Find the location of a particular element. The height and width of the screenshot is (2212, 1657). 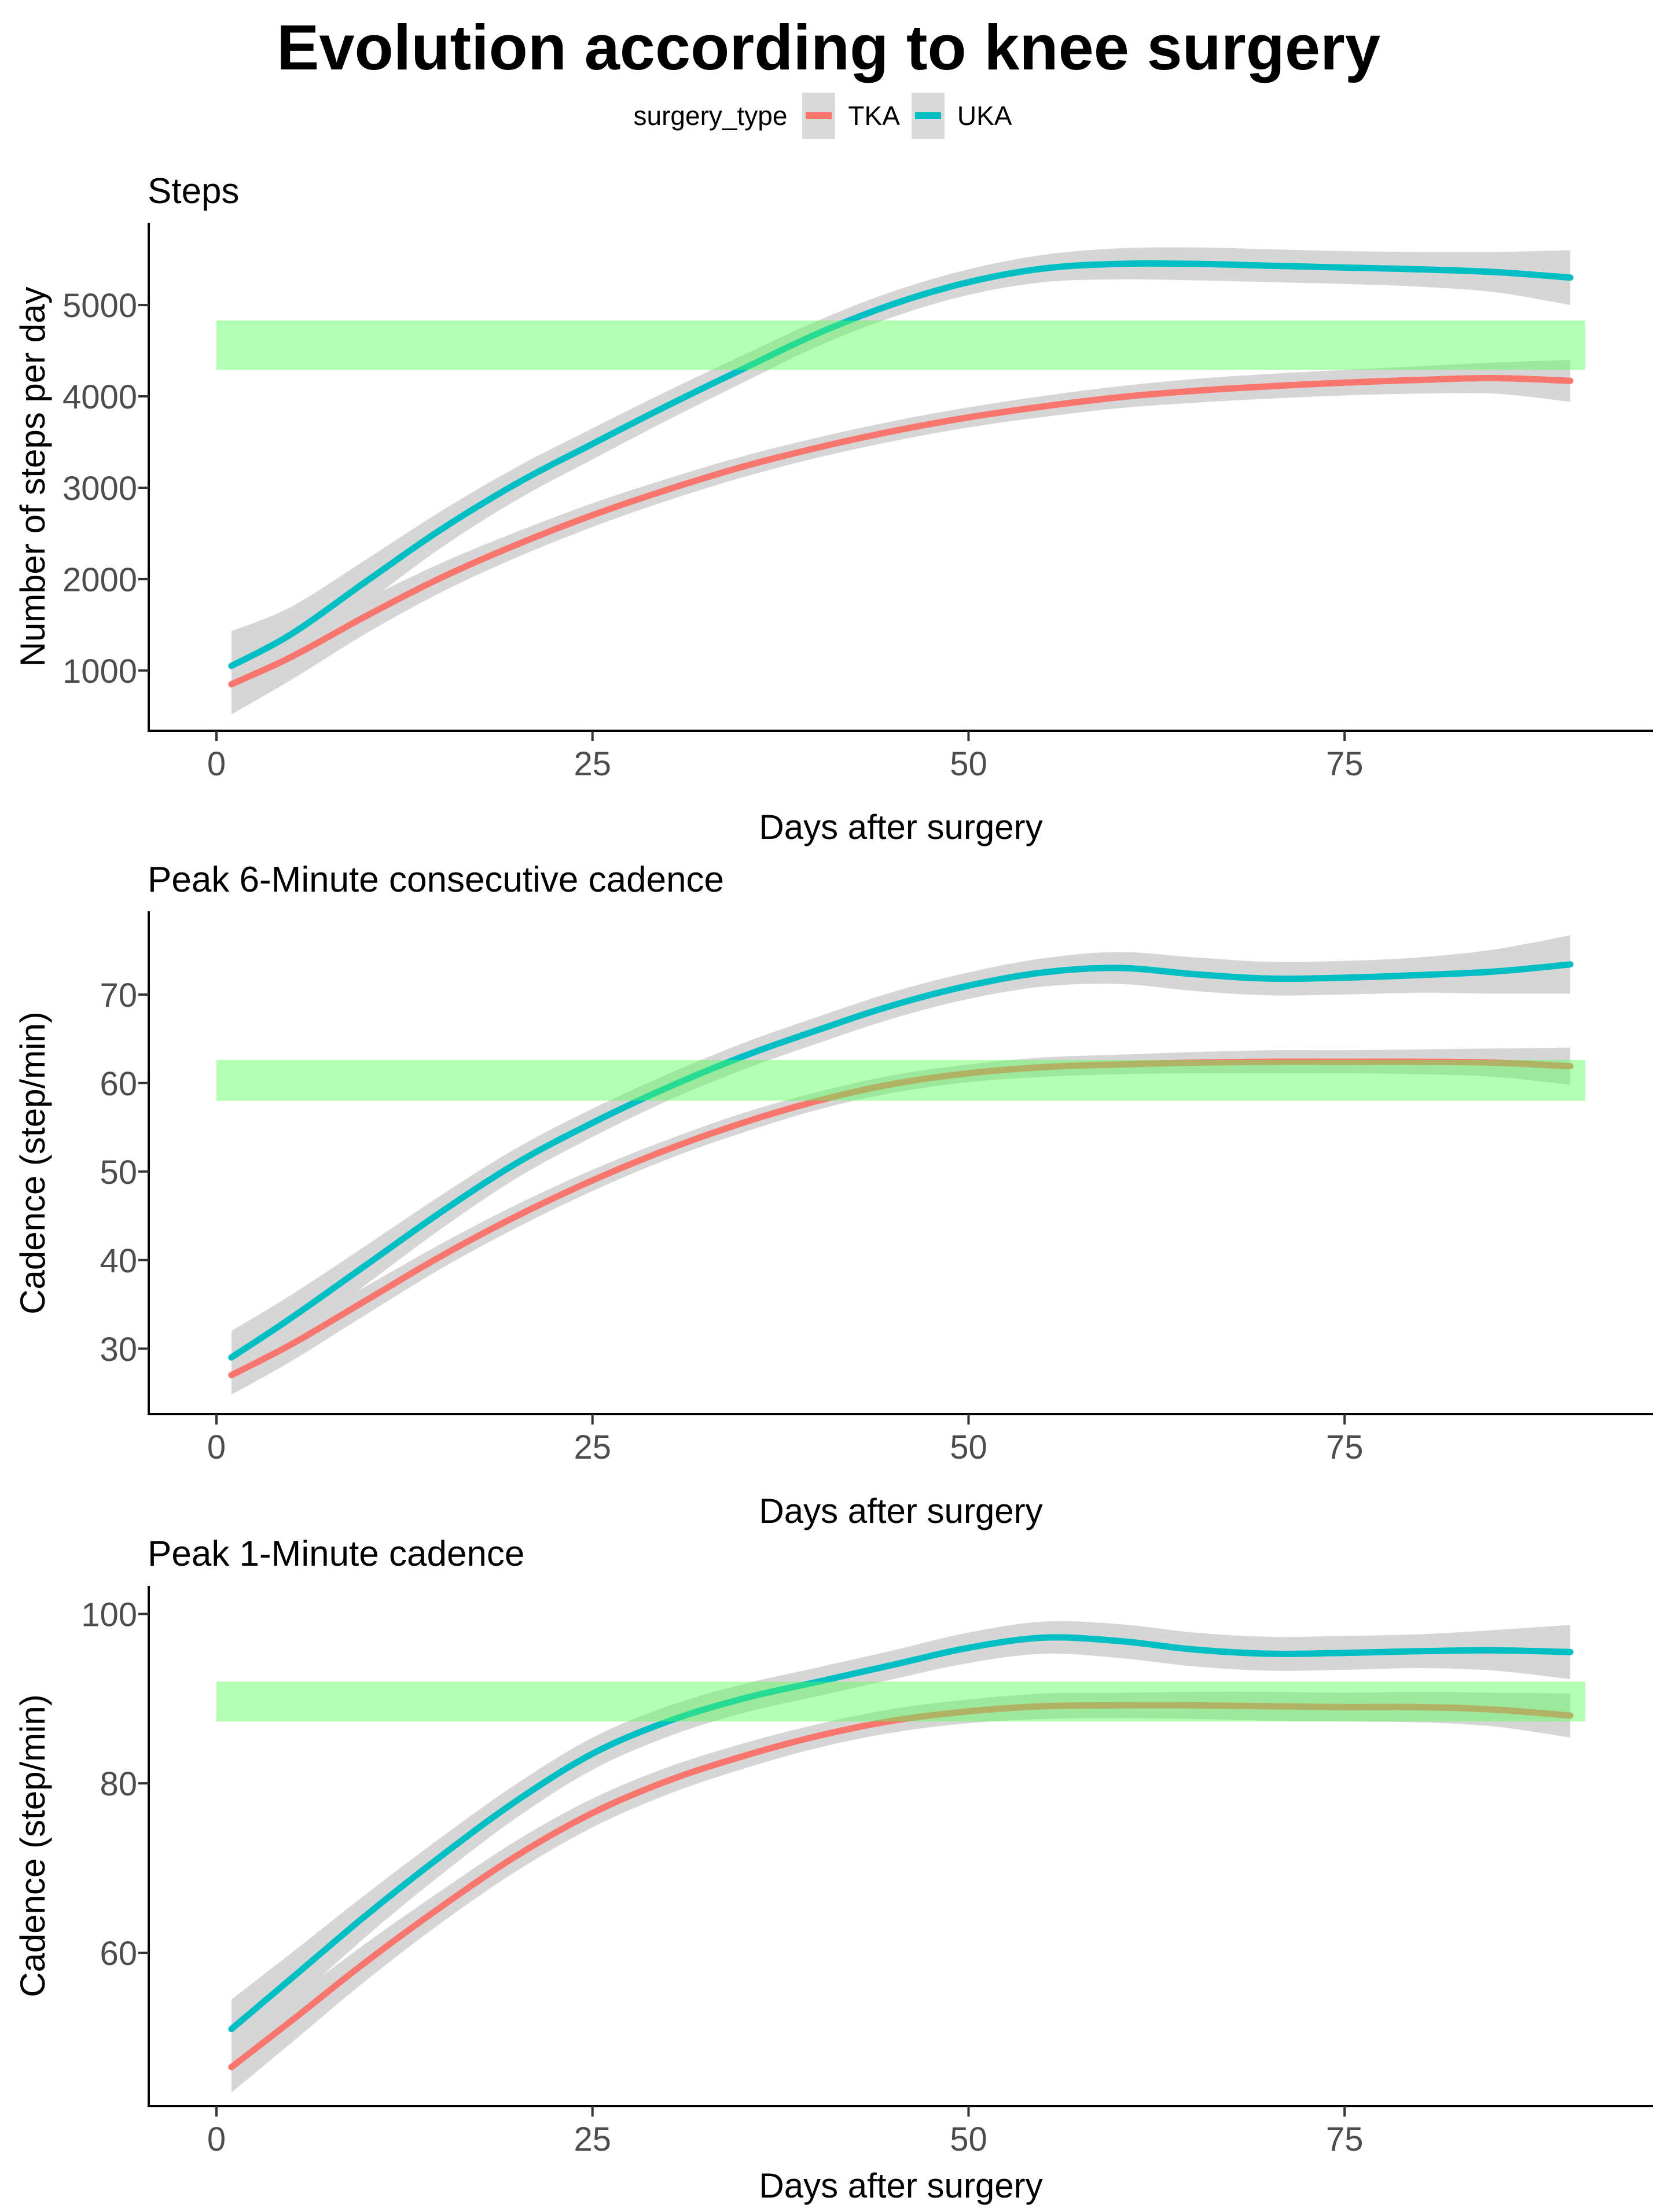

page-title: Evolution according to knee surgery is located at coordinates (828, 47).